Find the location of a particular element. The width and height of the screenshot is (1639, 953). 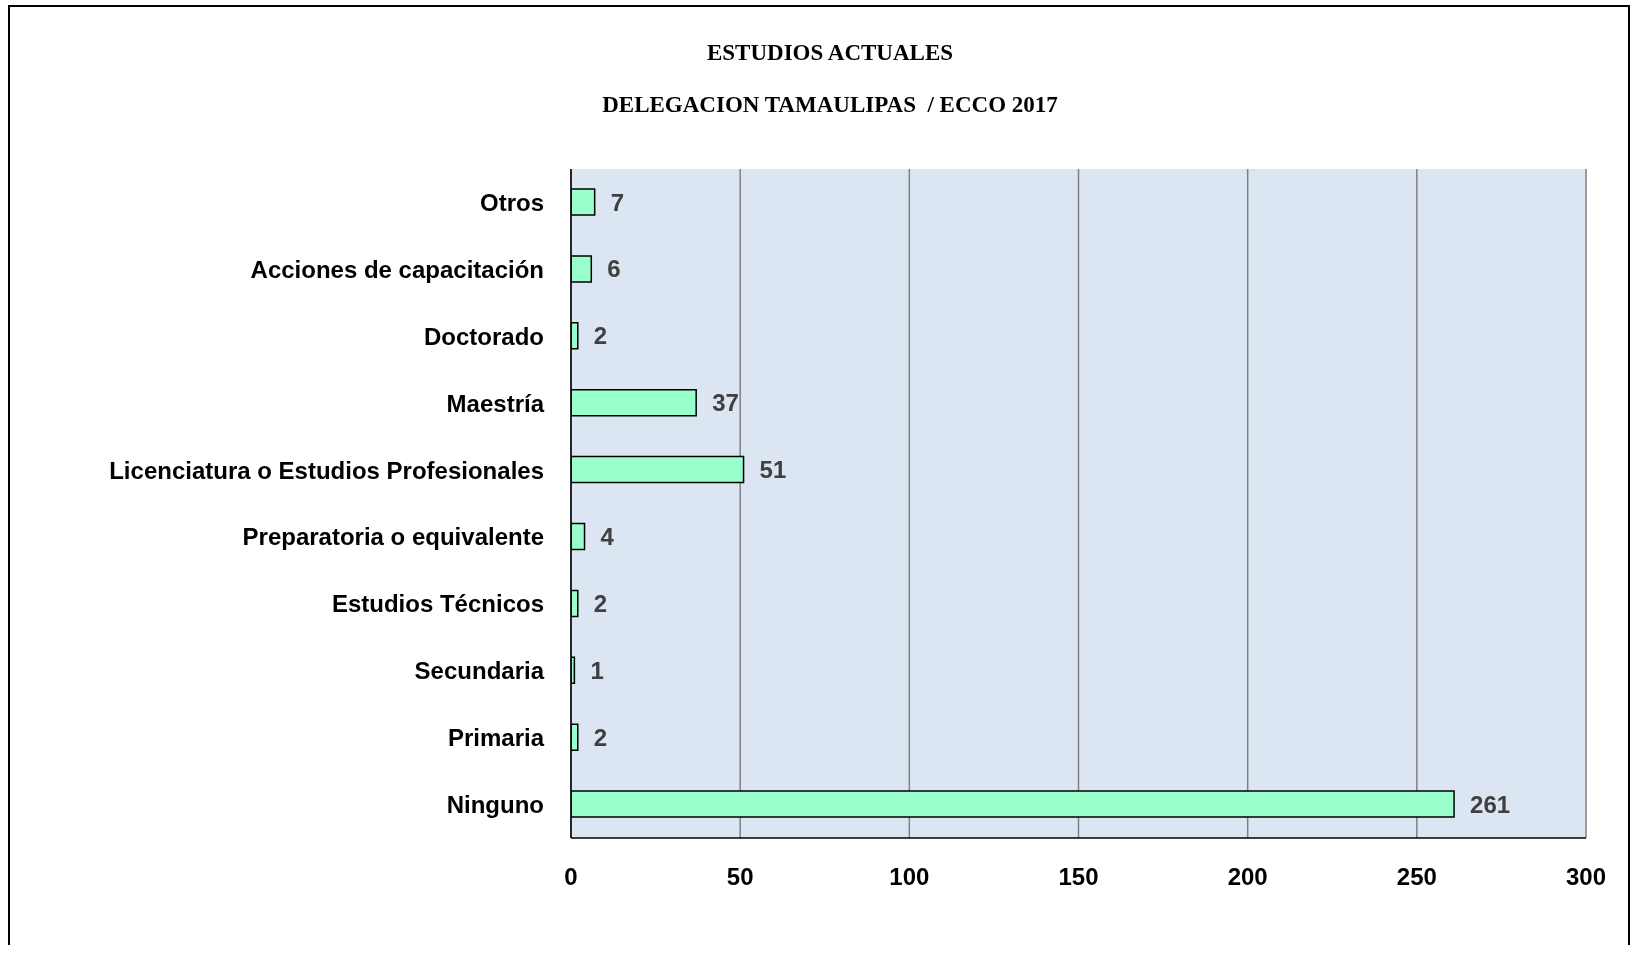

x-tick-label: 100 is located at coordinates (909, 877).